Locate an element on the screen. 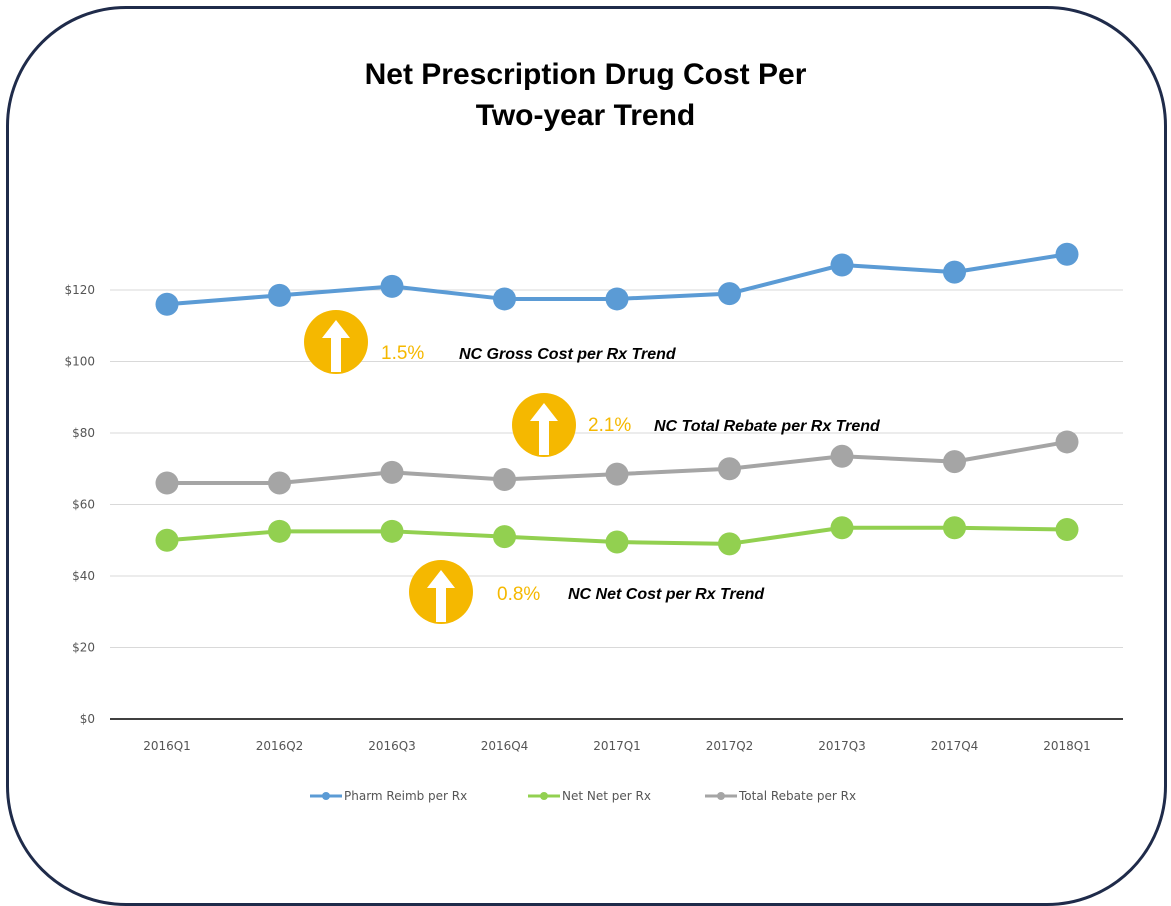  y-tick-label: $100 is located at coordinates (79, 362).